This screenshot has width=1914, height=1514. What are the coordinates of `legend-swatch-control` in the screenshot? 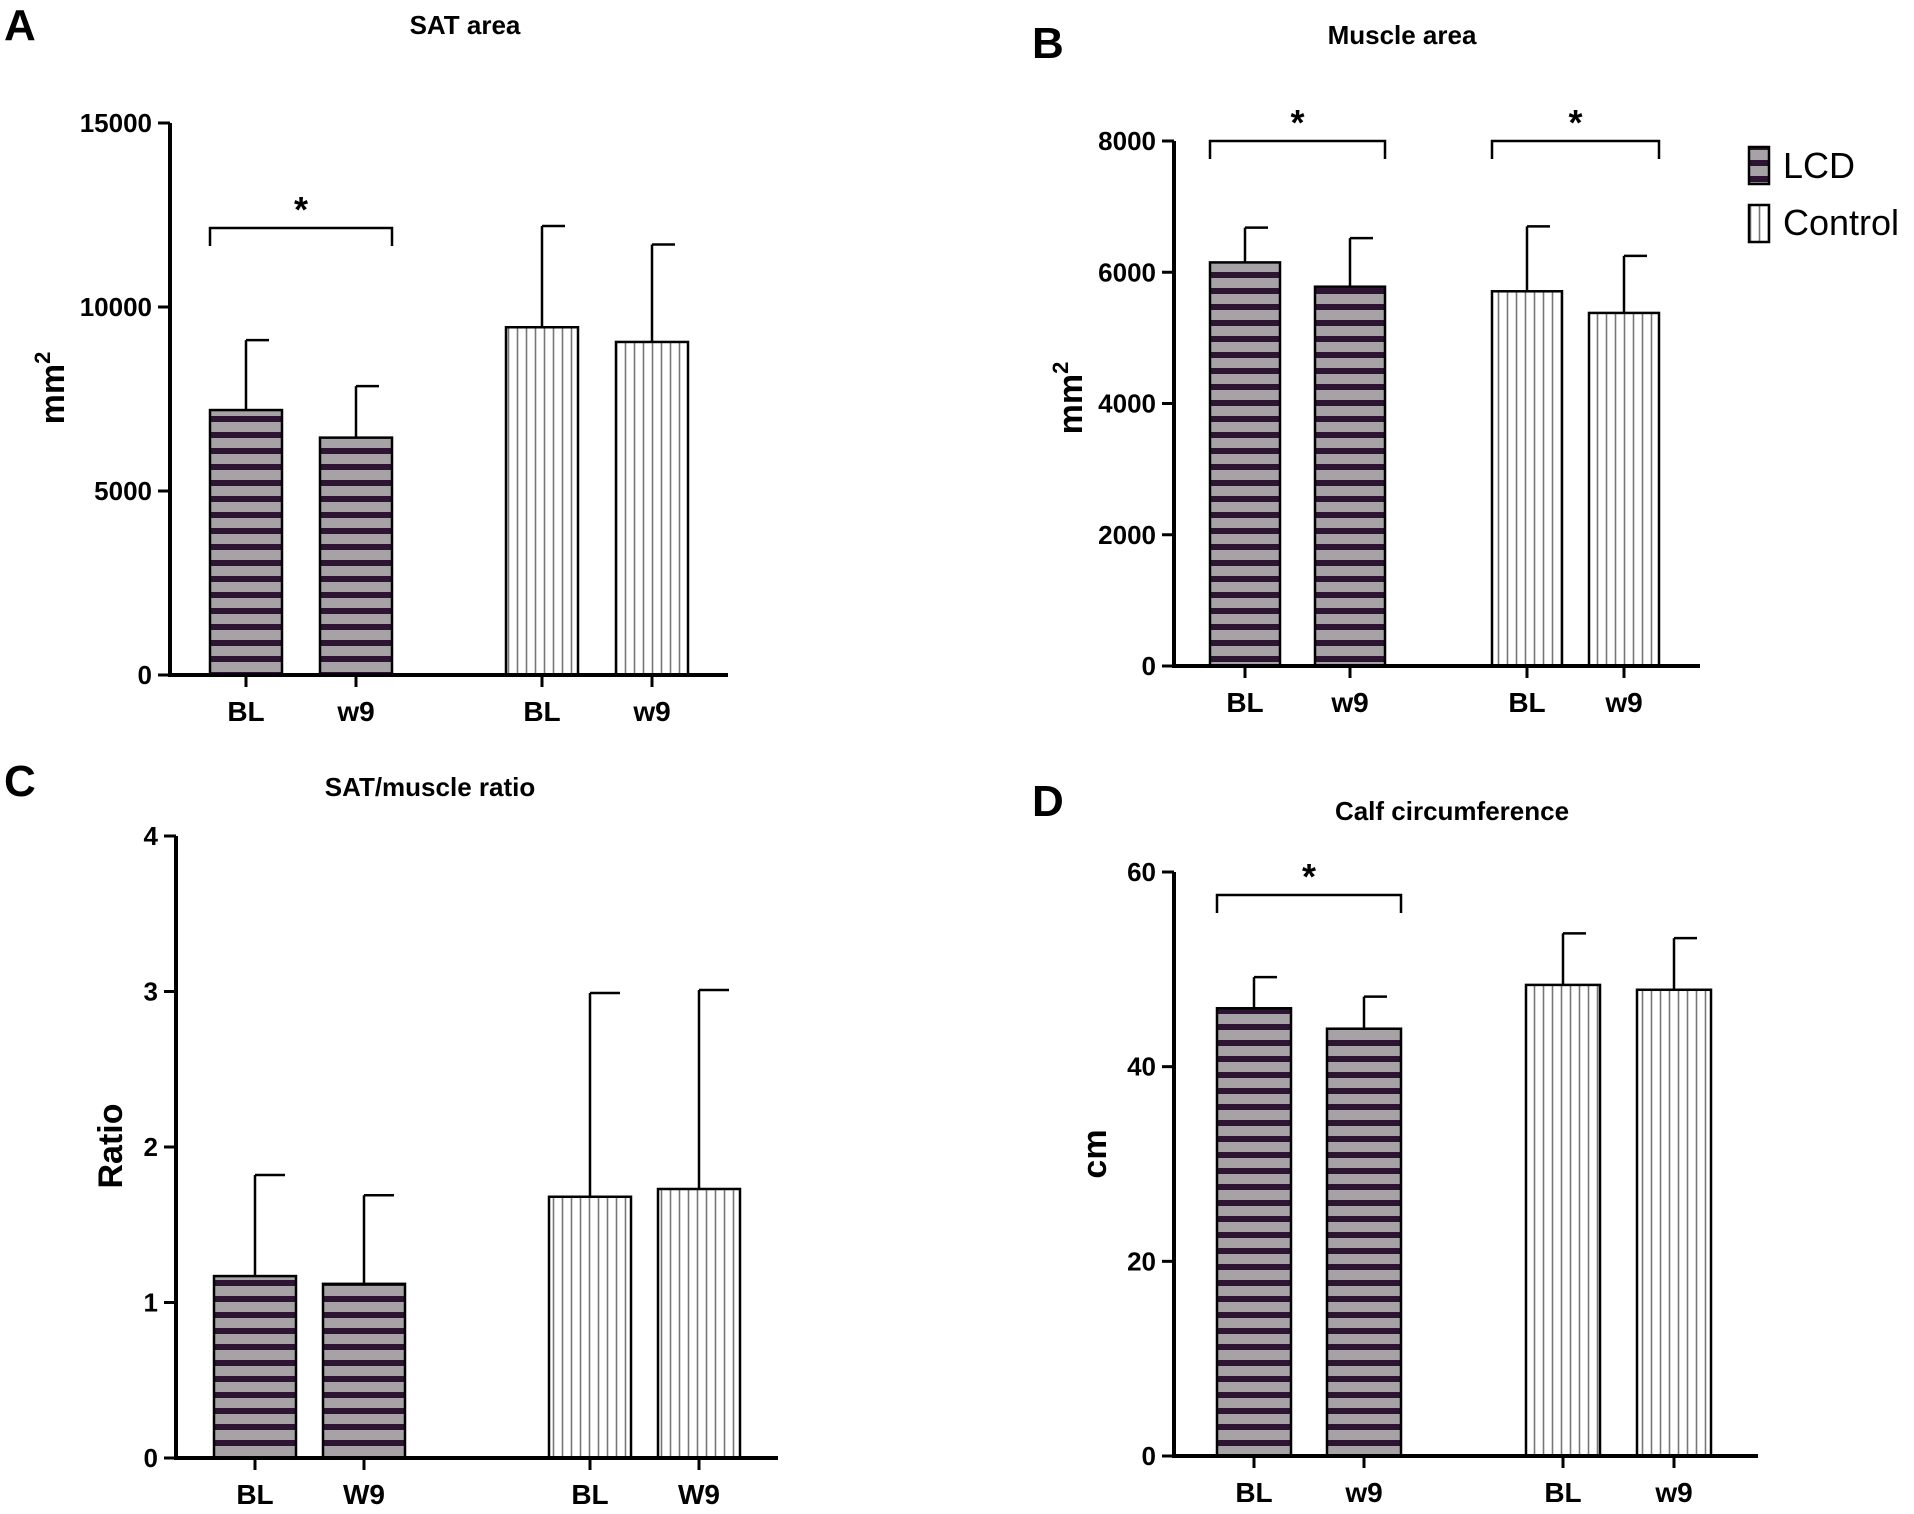 It's located at (1759, 223).